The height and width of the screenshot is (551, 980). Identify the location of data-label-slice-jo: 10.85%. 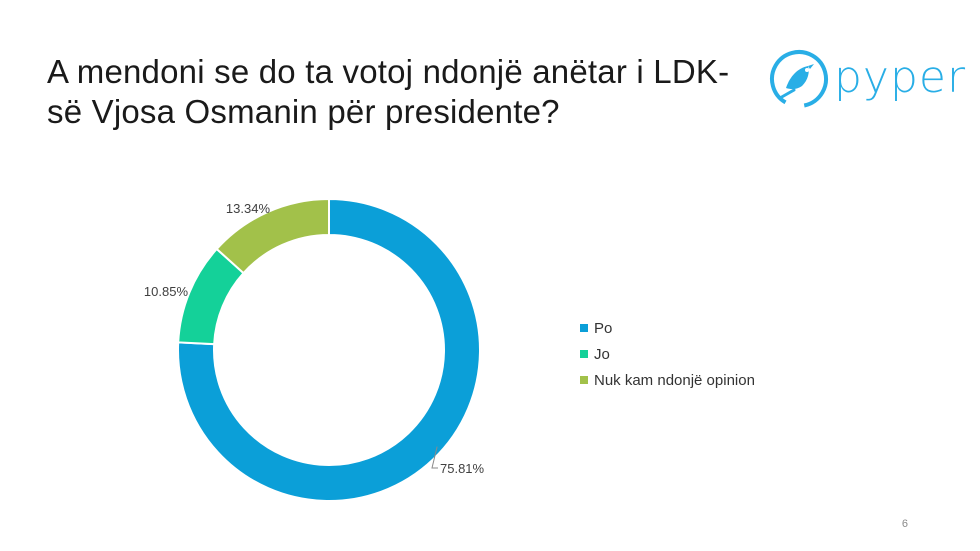
(166, 291).